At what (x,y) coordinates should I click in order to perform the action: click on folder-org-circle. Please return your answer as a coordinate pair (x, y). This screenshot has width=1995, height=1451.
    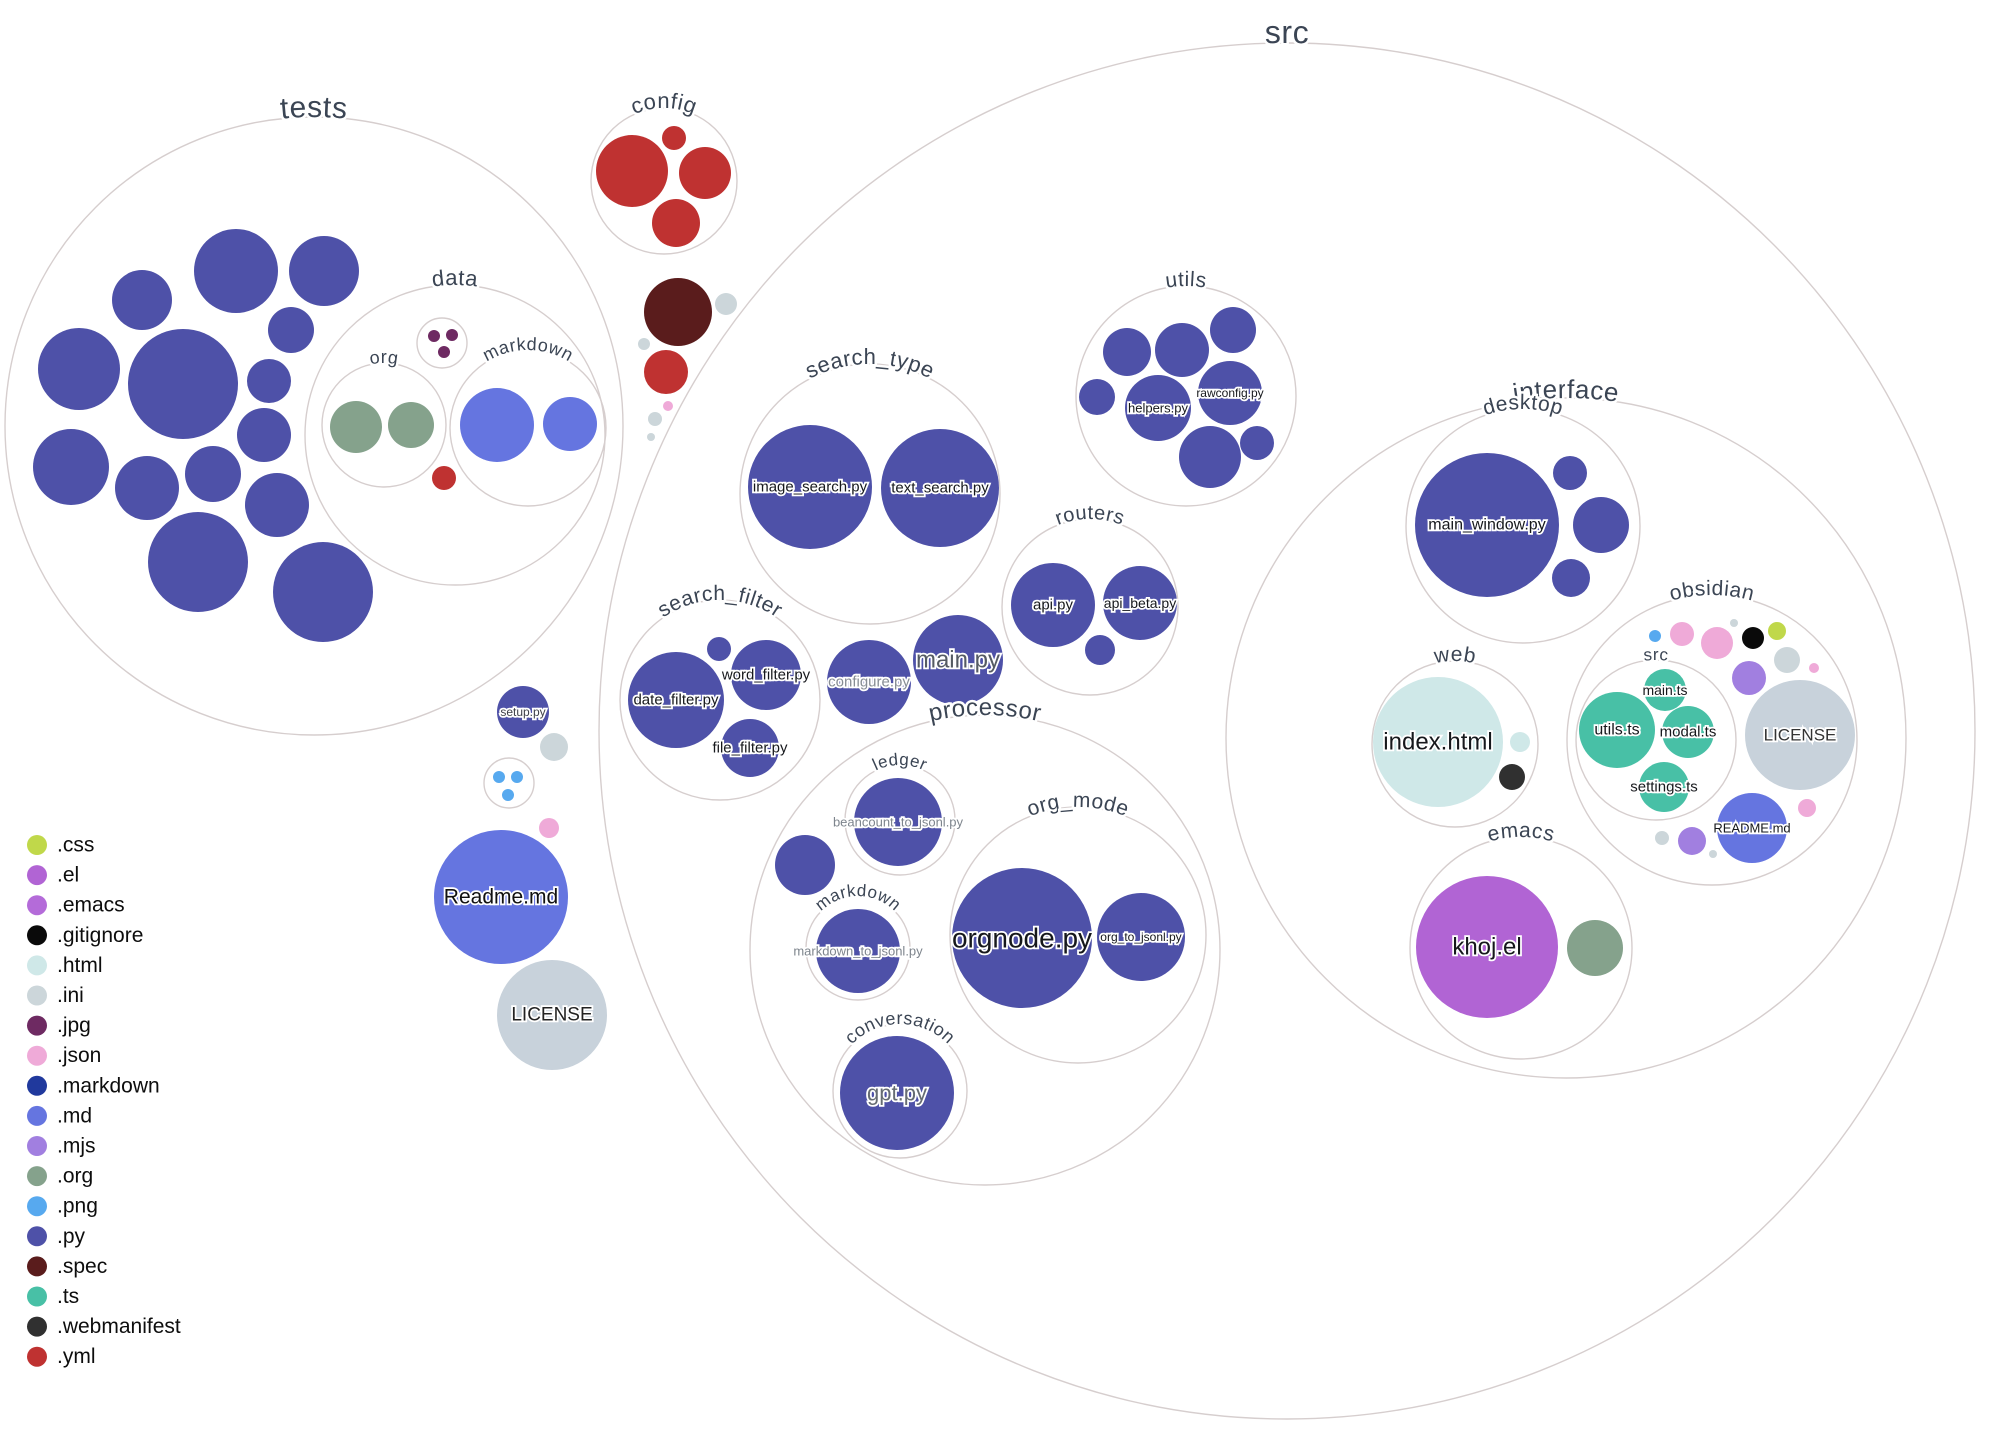
    Looking at the image, I should click on (384, 425).